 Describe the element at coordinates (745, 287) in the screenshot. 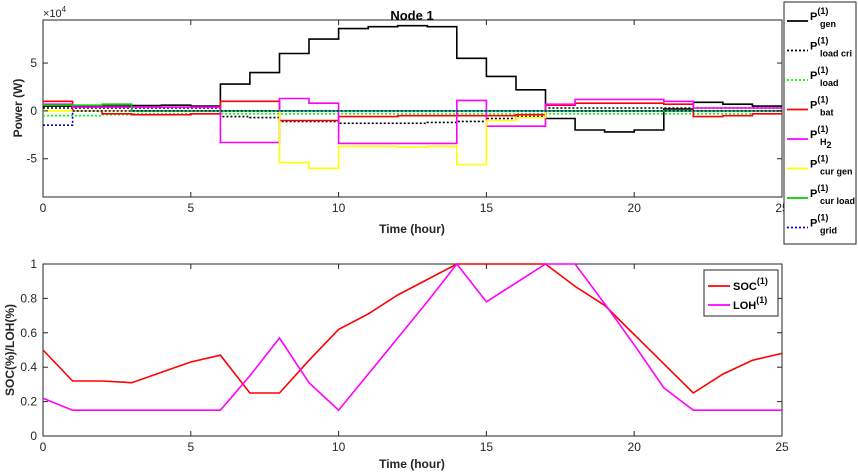

I see `legend-symbol: SOC` at that location.